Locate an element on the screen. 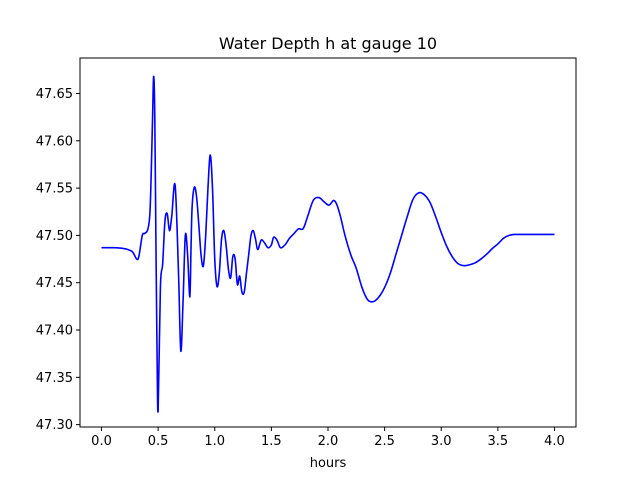 This screenshot has height=480, width=640. y-tick-label: 47.60 is located at coordinates (54, 141).